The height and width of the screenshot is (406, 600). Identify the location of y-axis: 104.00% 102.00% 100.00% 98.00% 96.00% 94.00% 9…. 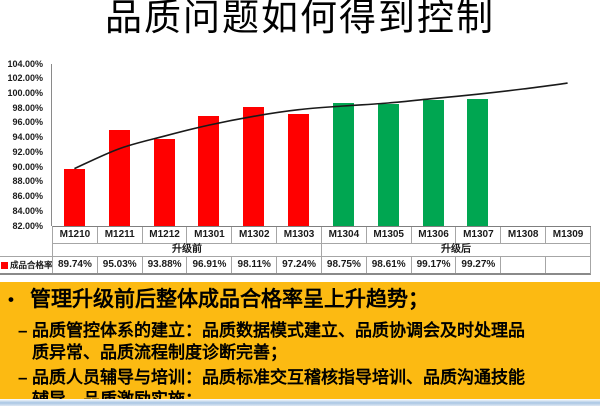
(23, 145).